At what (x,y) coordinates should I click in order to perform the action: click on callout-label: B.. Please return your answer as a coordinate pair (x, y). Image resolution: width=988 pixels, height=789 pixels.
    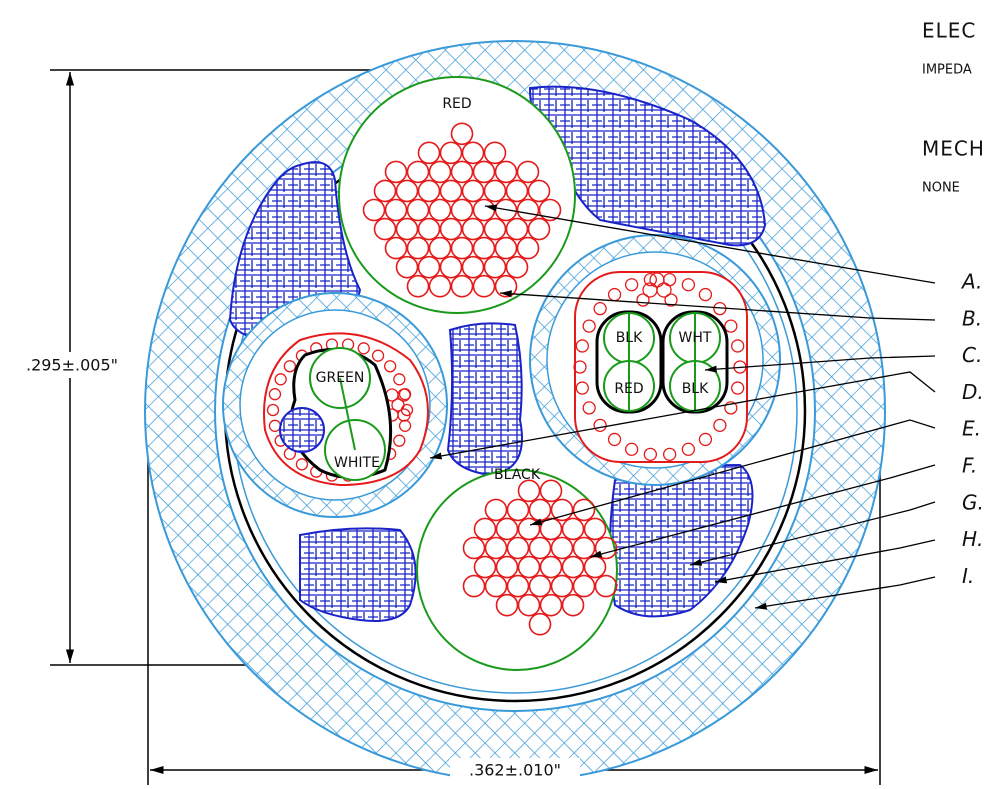
    Looking at the image, I should click on (972, 318).